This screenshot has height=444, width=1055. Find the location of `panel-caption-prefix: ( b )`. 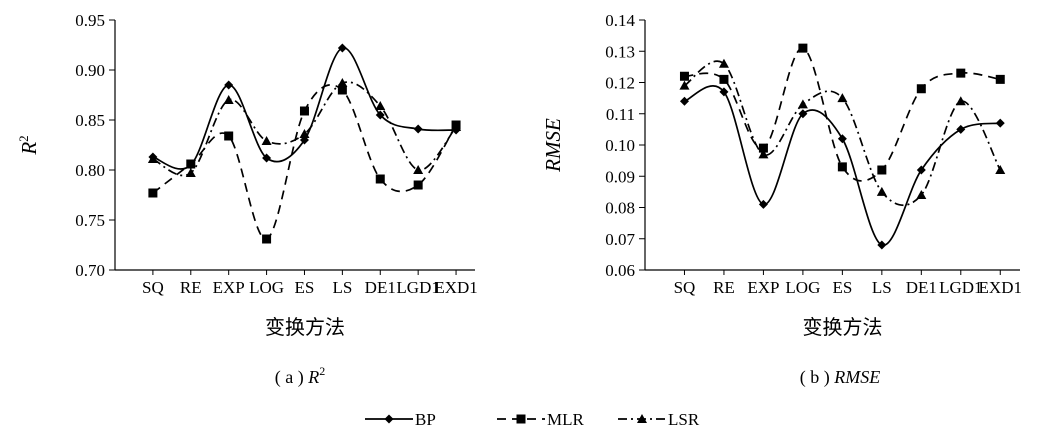

panel-caption-prefix: ( b ) is located at coordinates (817, 377).